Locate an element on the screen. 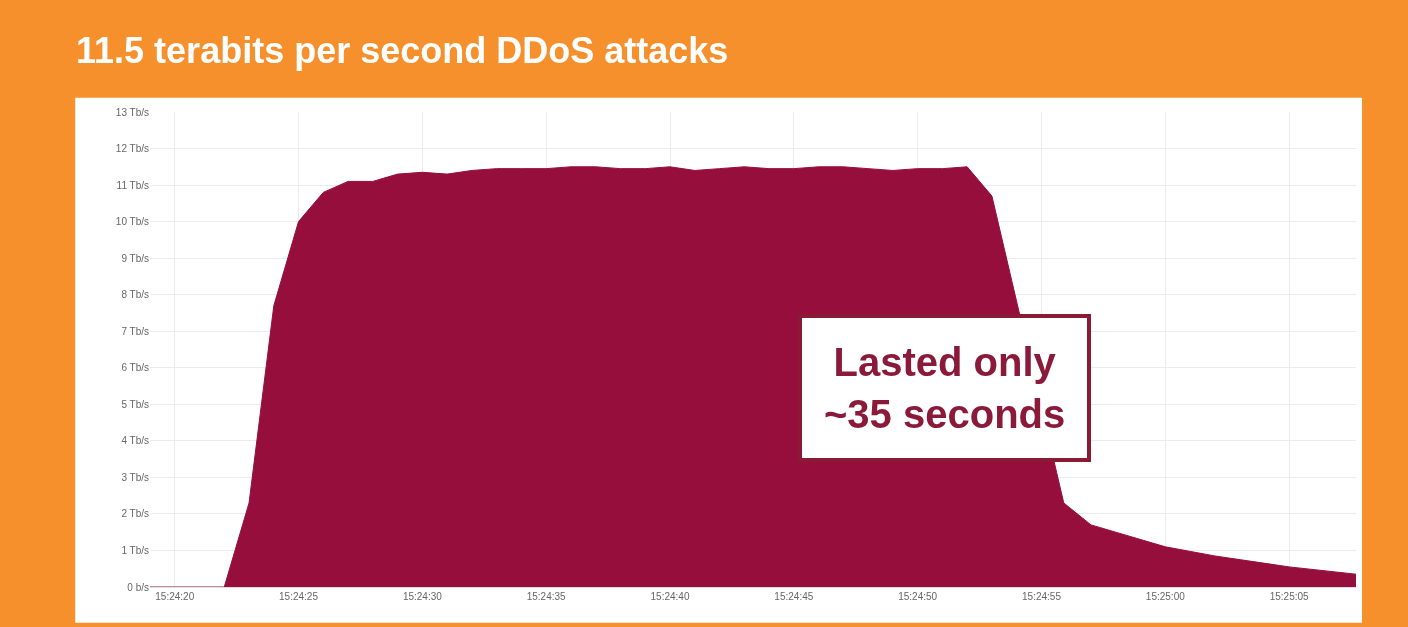 This screenshot has width=1408, height=627. annotation: Lasted only ~35 seconds is located at coordinates (945, 388).